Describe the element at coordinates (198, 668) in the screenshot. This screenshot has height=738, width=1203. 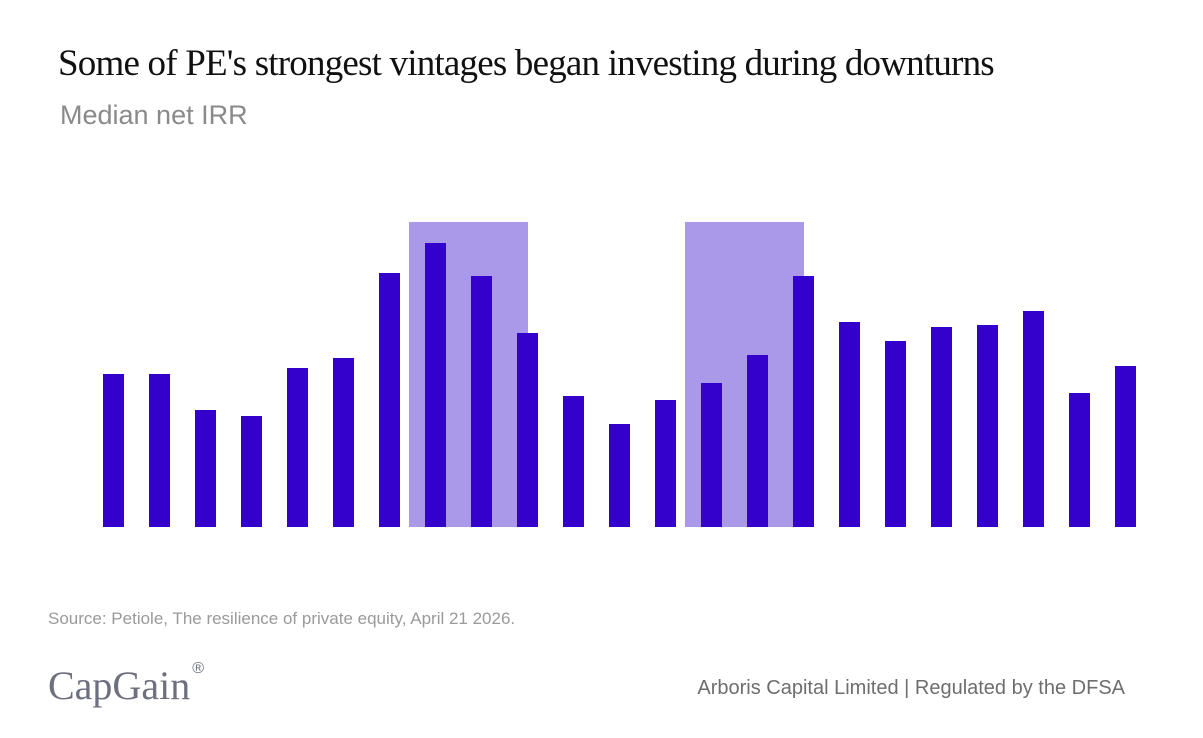
I see `registered-mark: ®` at that location.